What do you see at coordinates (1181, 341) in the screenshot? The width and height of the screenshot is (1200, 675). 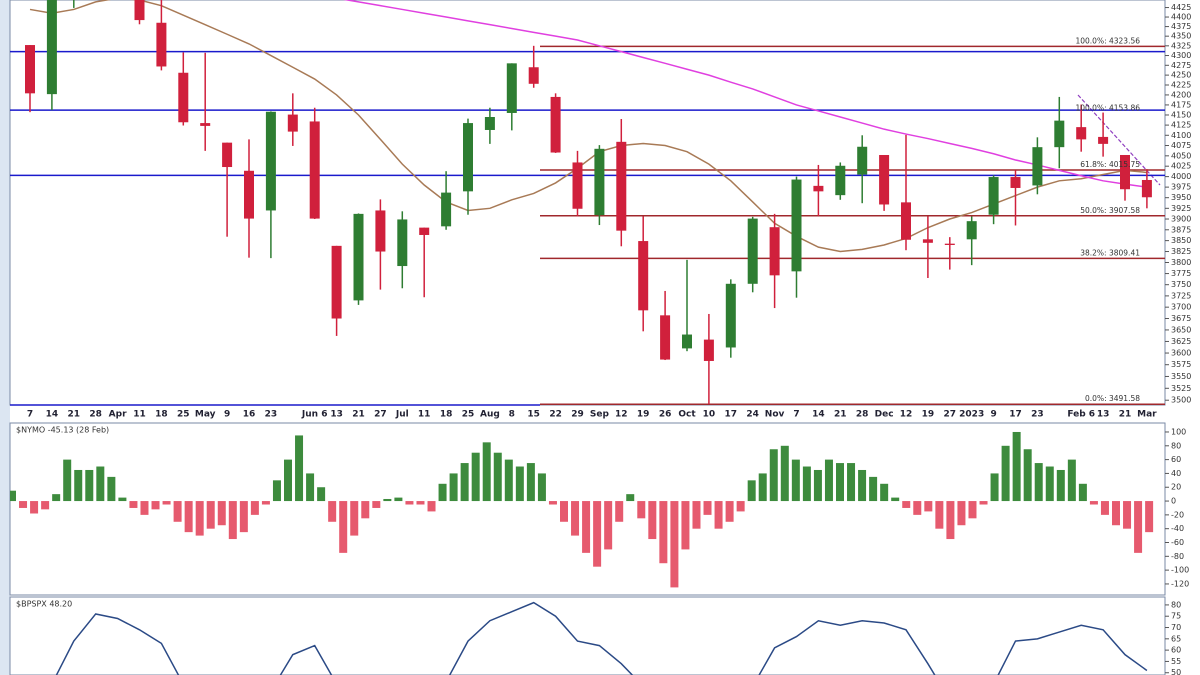 I see `y-tick-label: 3625` at bounding box center [1181, 341].